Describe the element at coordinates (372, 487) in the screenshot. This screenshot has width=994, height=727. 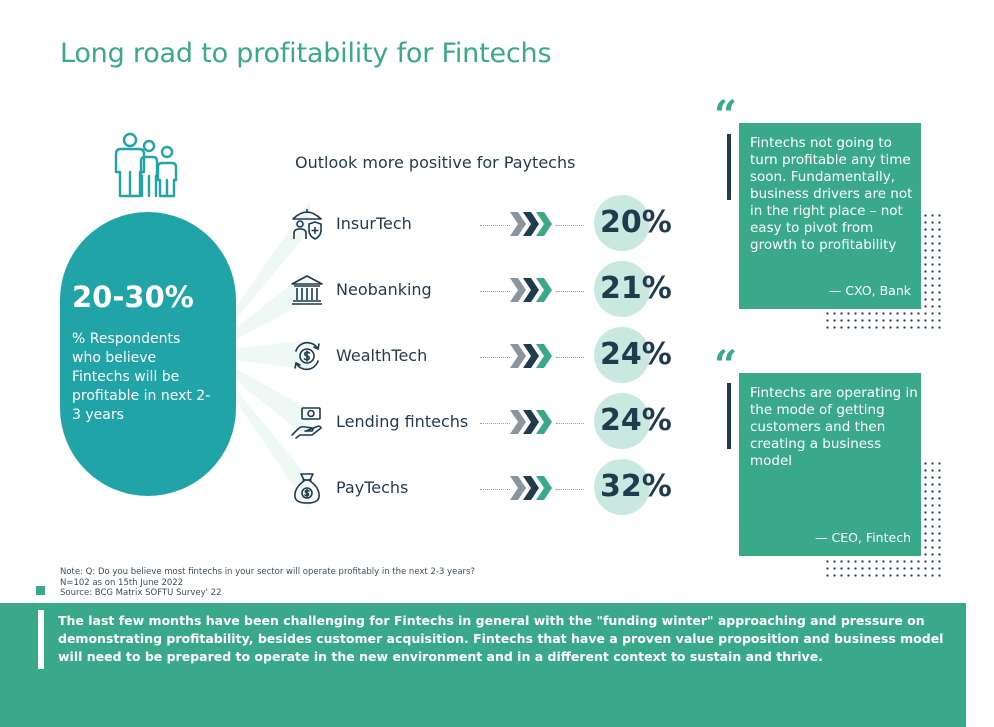
I see `segment-label: PayTechs` at that location.